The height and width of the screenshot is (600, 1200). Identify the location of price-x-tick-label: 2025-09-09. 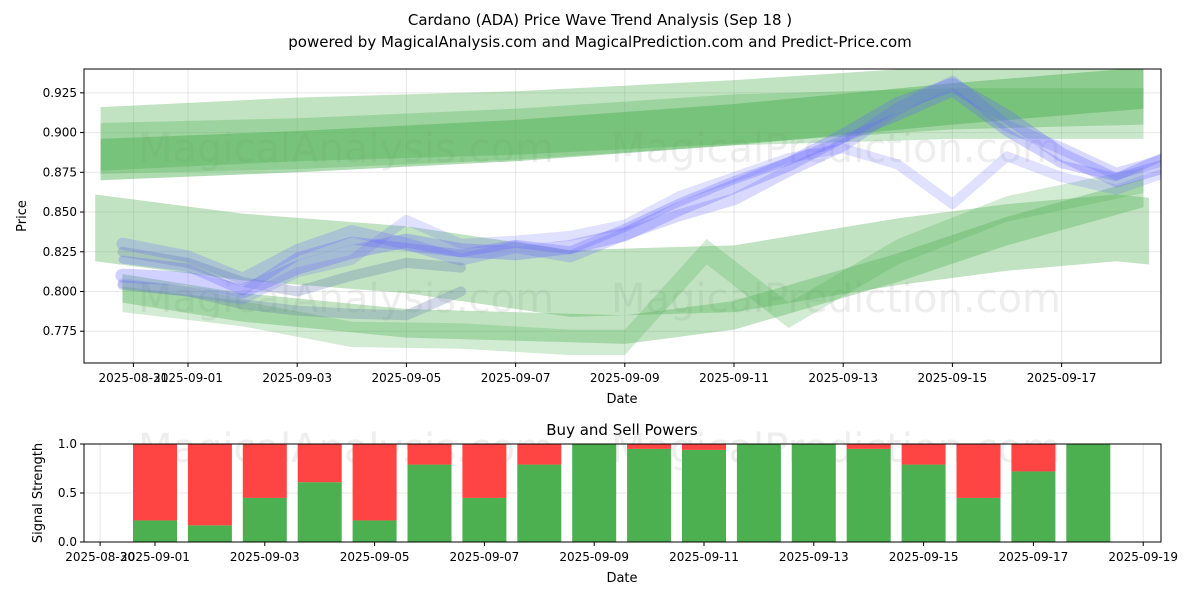
(625, 378).